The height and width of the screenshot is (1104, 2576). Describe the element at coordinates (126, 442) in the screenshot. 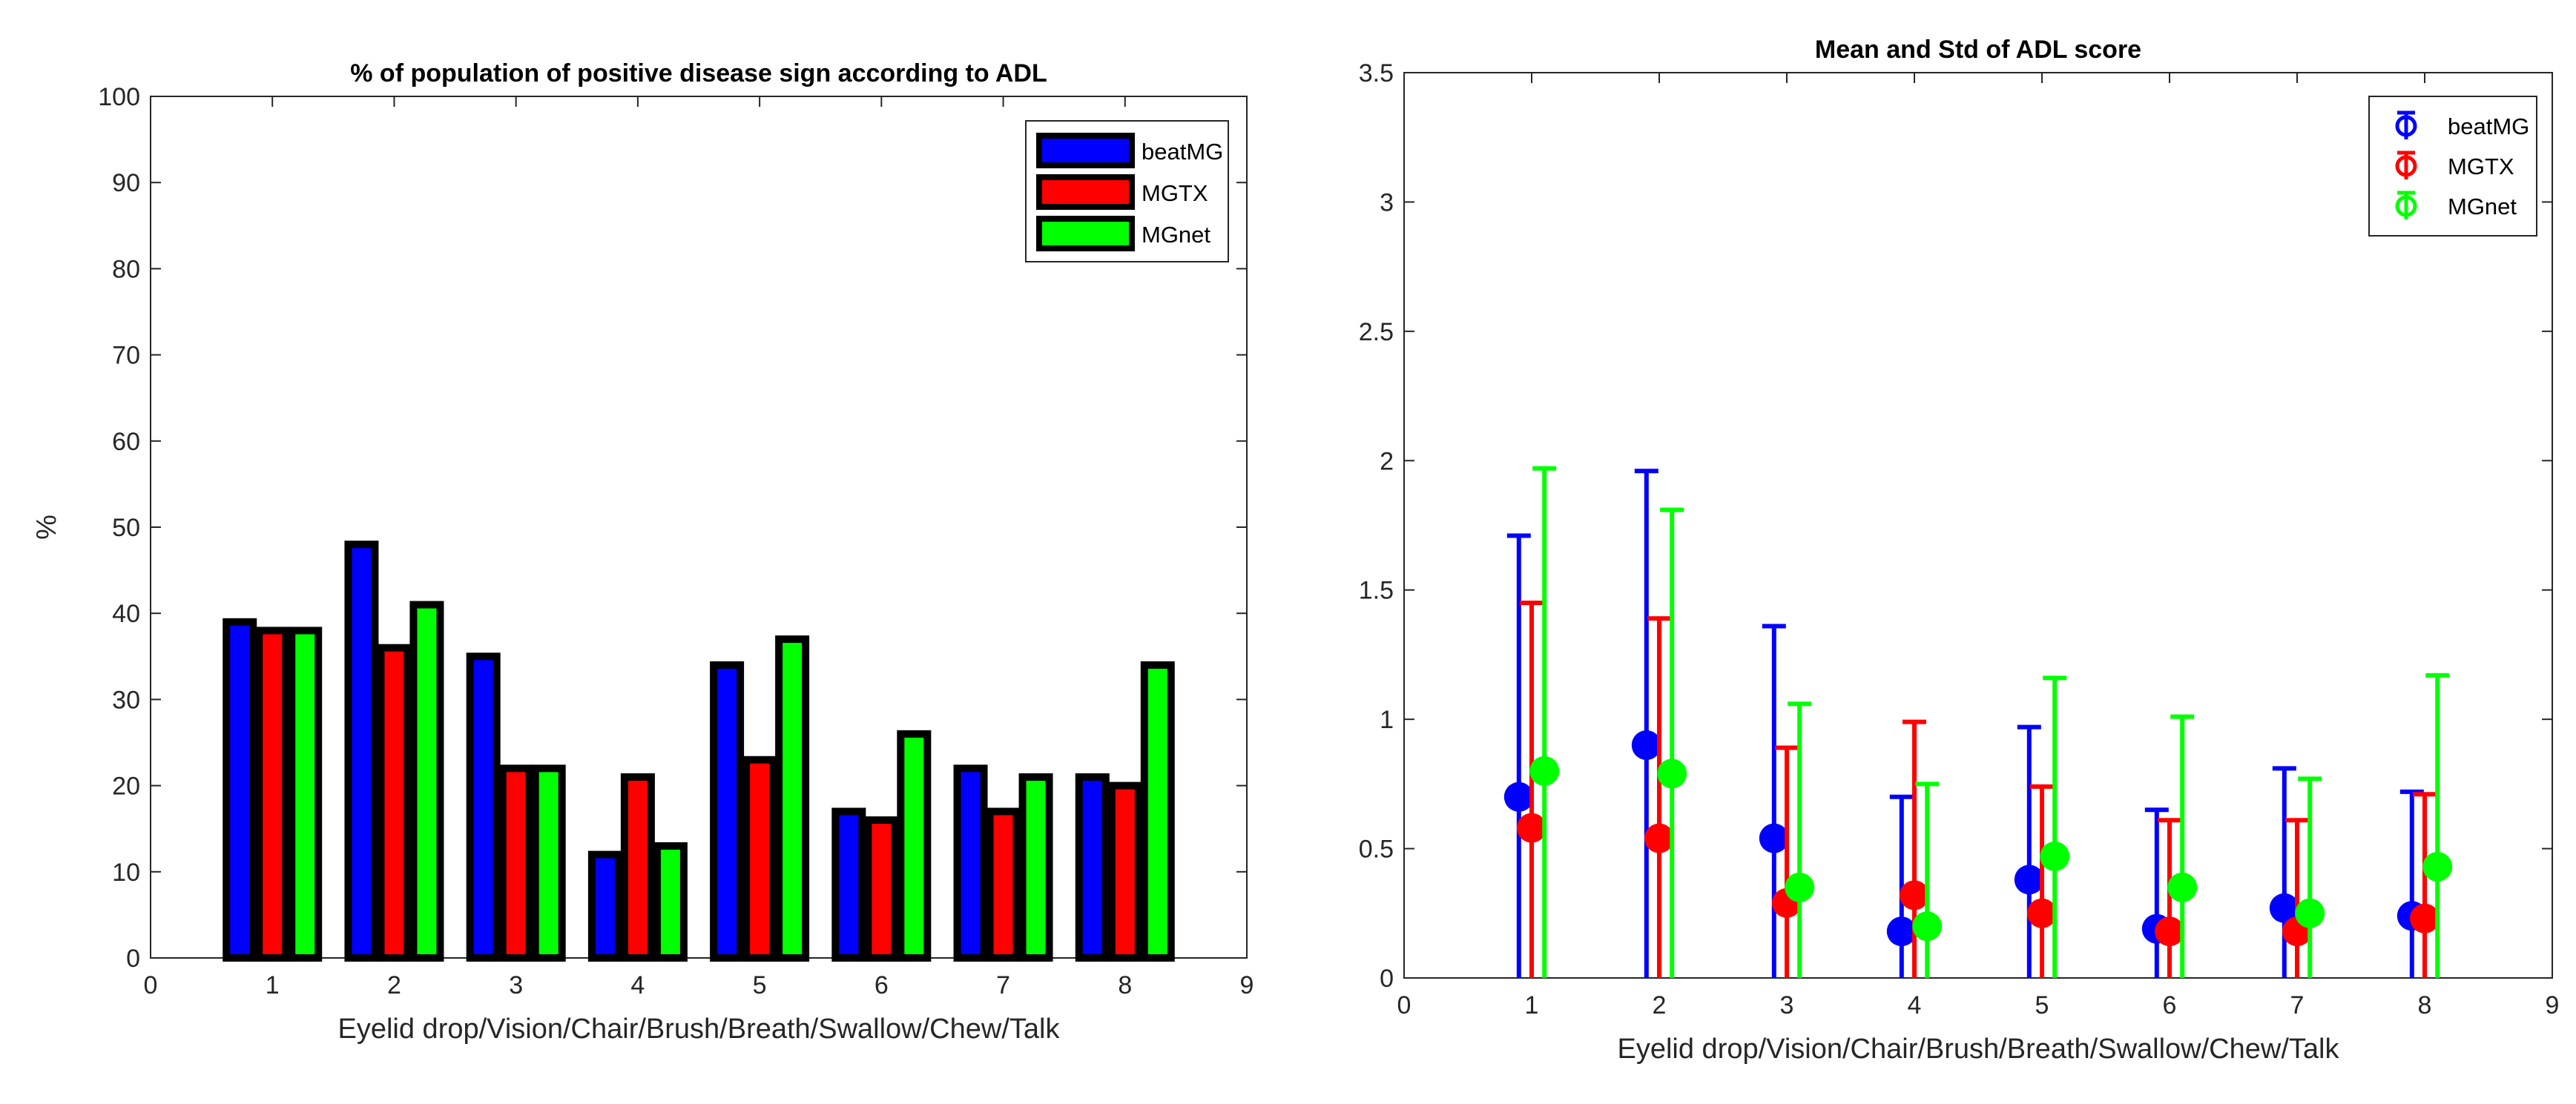

I see `y-tick-label: 60` at that location.